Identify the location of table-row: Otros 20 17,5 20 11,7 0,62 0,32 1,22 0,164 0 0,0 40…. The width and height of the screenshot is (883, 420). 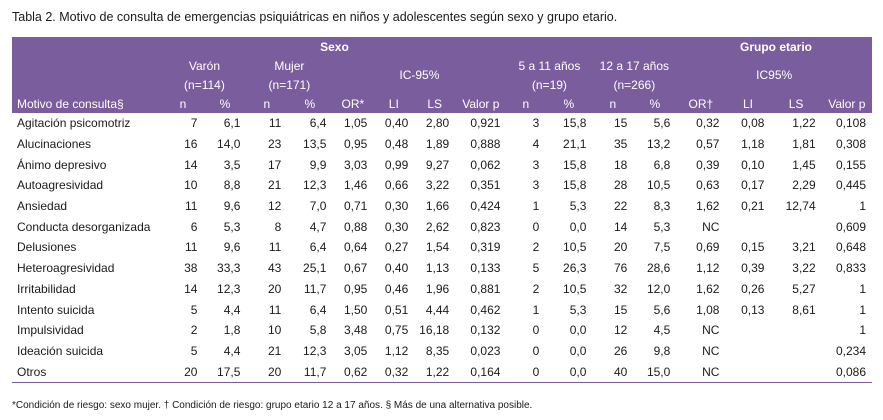
(442, 372).